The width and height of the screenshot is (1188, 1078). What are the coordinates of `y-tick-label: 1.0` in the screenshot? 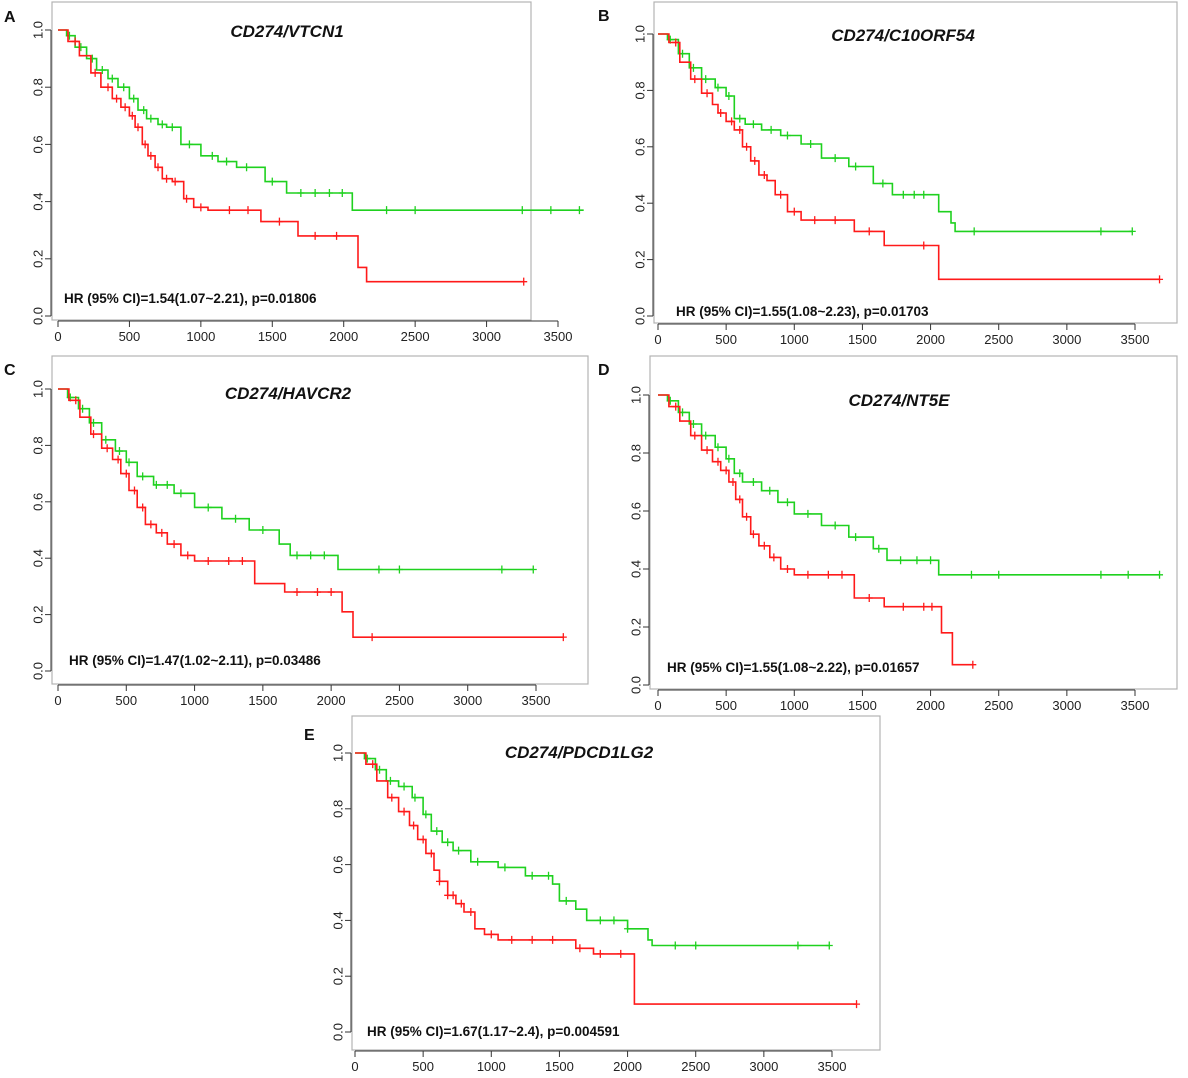 It's located at (337, 753).